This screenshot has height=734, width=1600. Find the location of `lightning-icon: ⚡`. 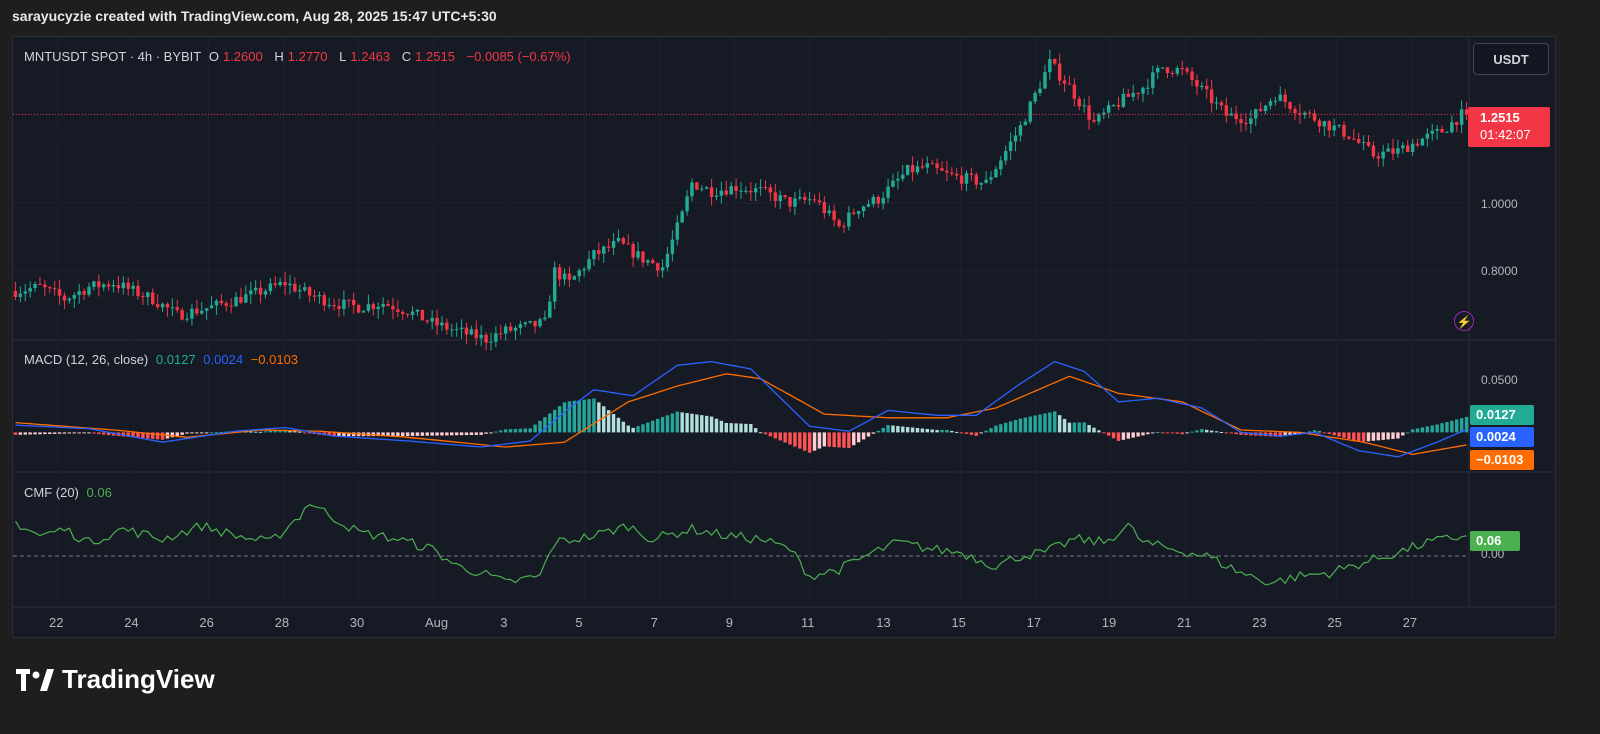

lightning-icon: ⚡ is located at coordinates (1464, 321).